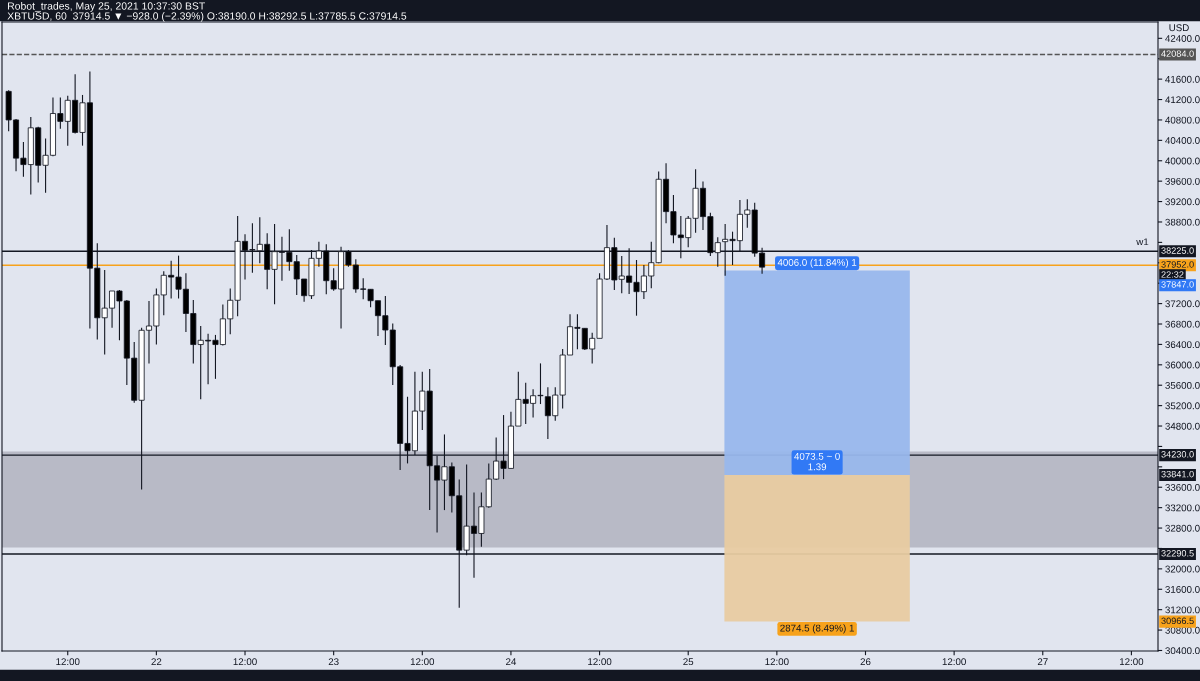 The height and width of the screenshot is (681, 1200). Describe the element at coordinates (1182, 426) in the screenshot. I see `y-tick-label: 34800.0` at that location.